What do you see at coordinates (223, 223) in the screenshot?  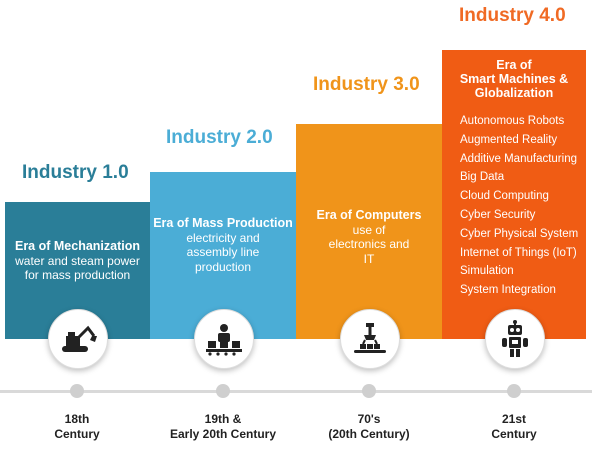 I see `industry-2-heading: Era of Mass Production` at bounding box center [223, 223].